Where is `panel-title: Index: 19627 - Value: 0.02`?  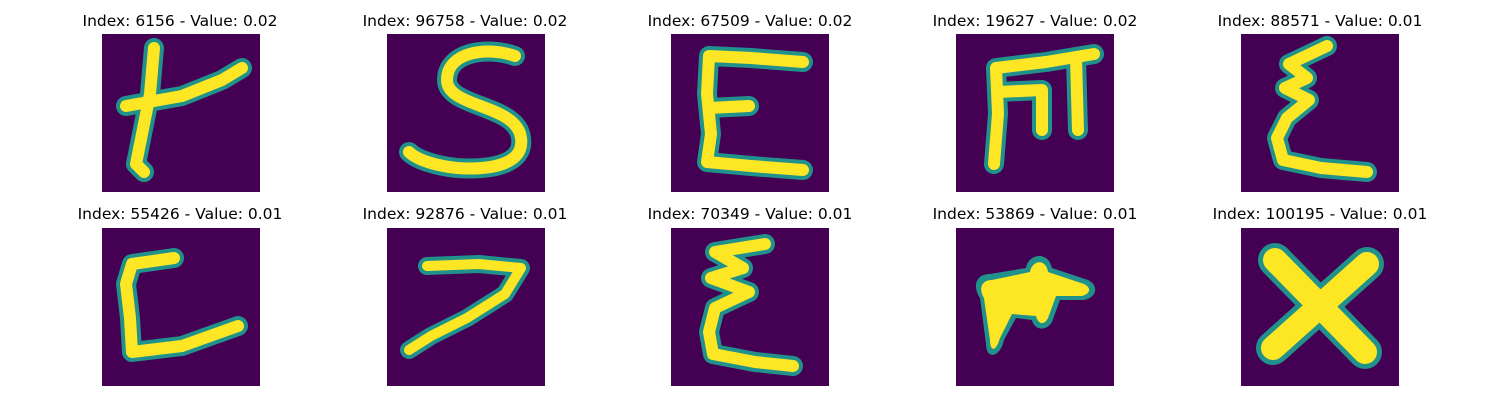
panel-title: Index: 19627 - Value: 0.02 is located at coordinates (1035, 21).